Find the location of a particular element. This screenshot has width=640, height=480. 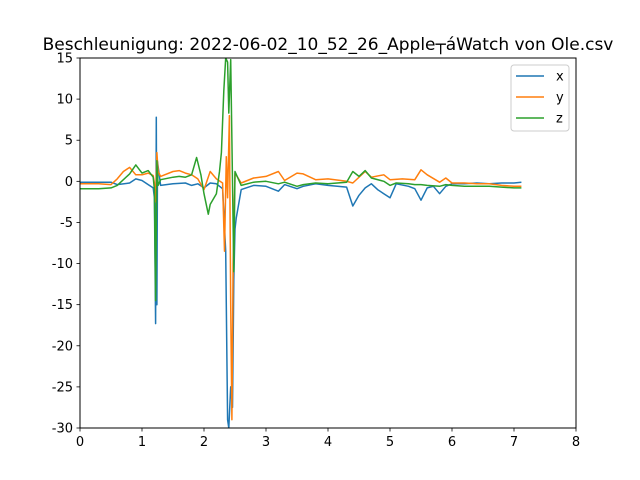

x-tick-label: 8 is located at coordinates (576, 442).